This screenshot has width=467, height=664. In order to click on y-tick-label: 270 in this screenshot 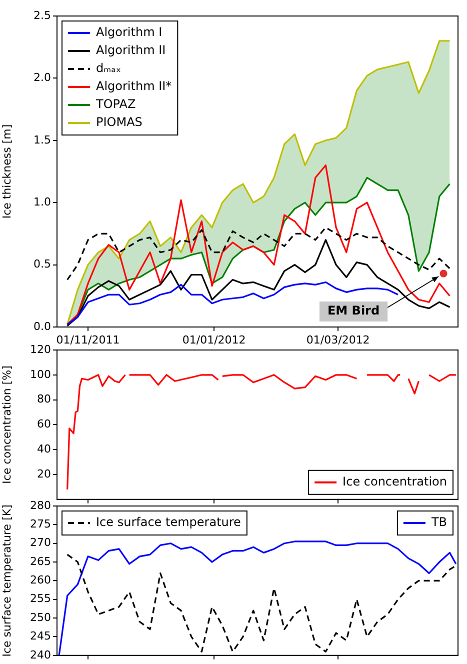, I will do `click(40, 543)`.